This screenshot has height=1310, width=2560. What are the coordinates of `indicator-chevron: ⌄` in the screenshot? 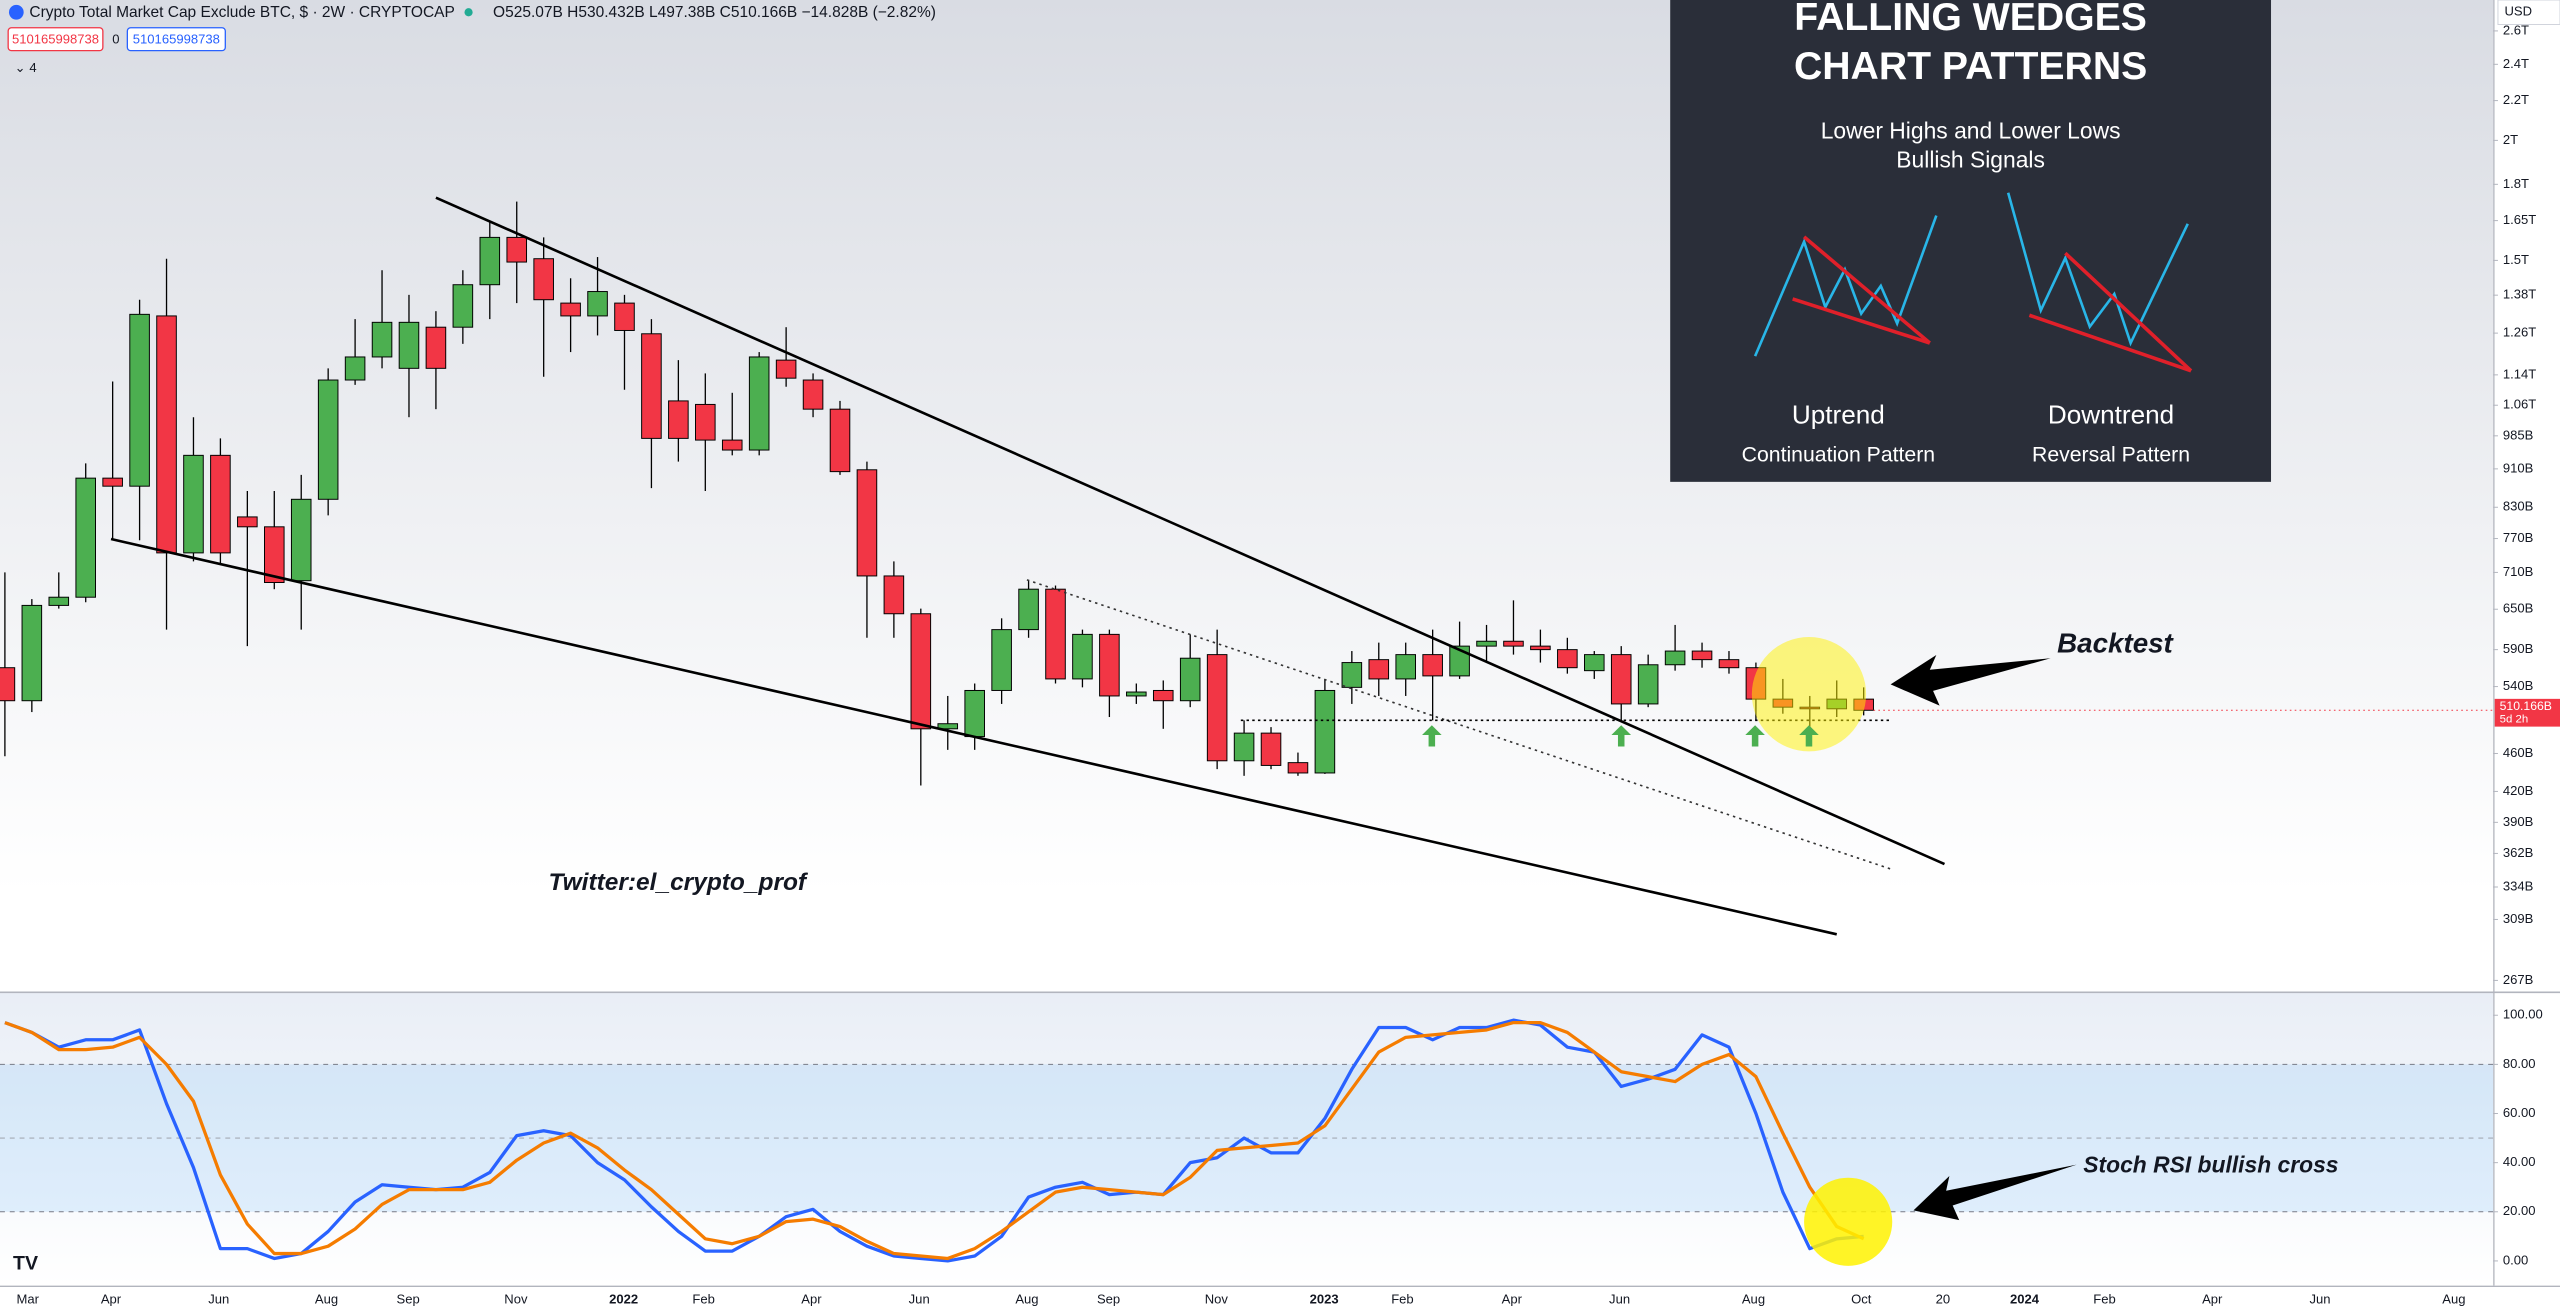 It's located at (20, 67).